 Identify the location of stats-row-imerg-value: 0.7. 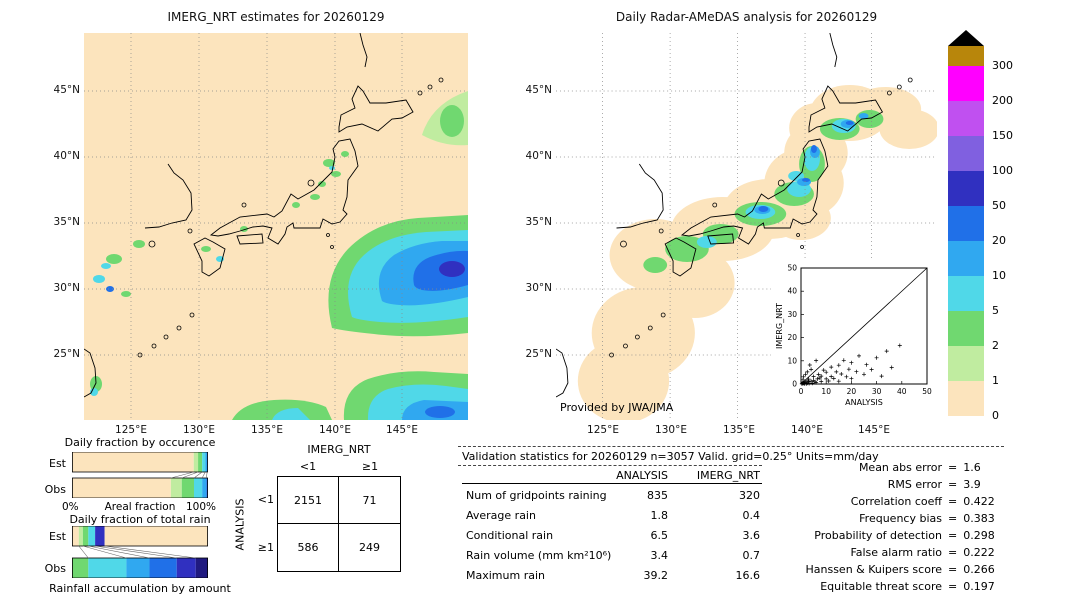
(751, 555).